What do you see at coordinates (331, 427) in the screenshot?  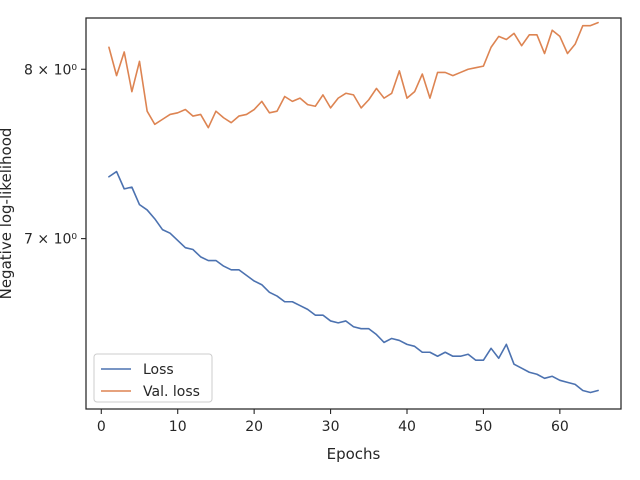 I see `x-tick-label: 30` at bounding box center [331, 427].